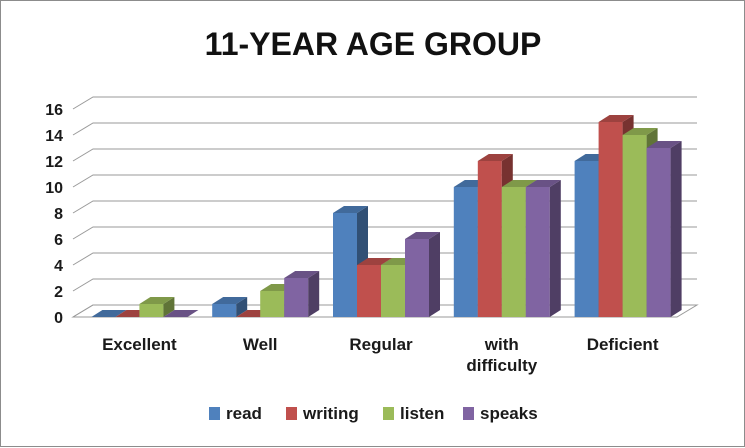 The height and width of the screenshot is (448, 745). Describe the element at coordinates (58, 292) in the screenshot. I see `y-tick-label: 2` at that location.